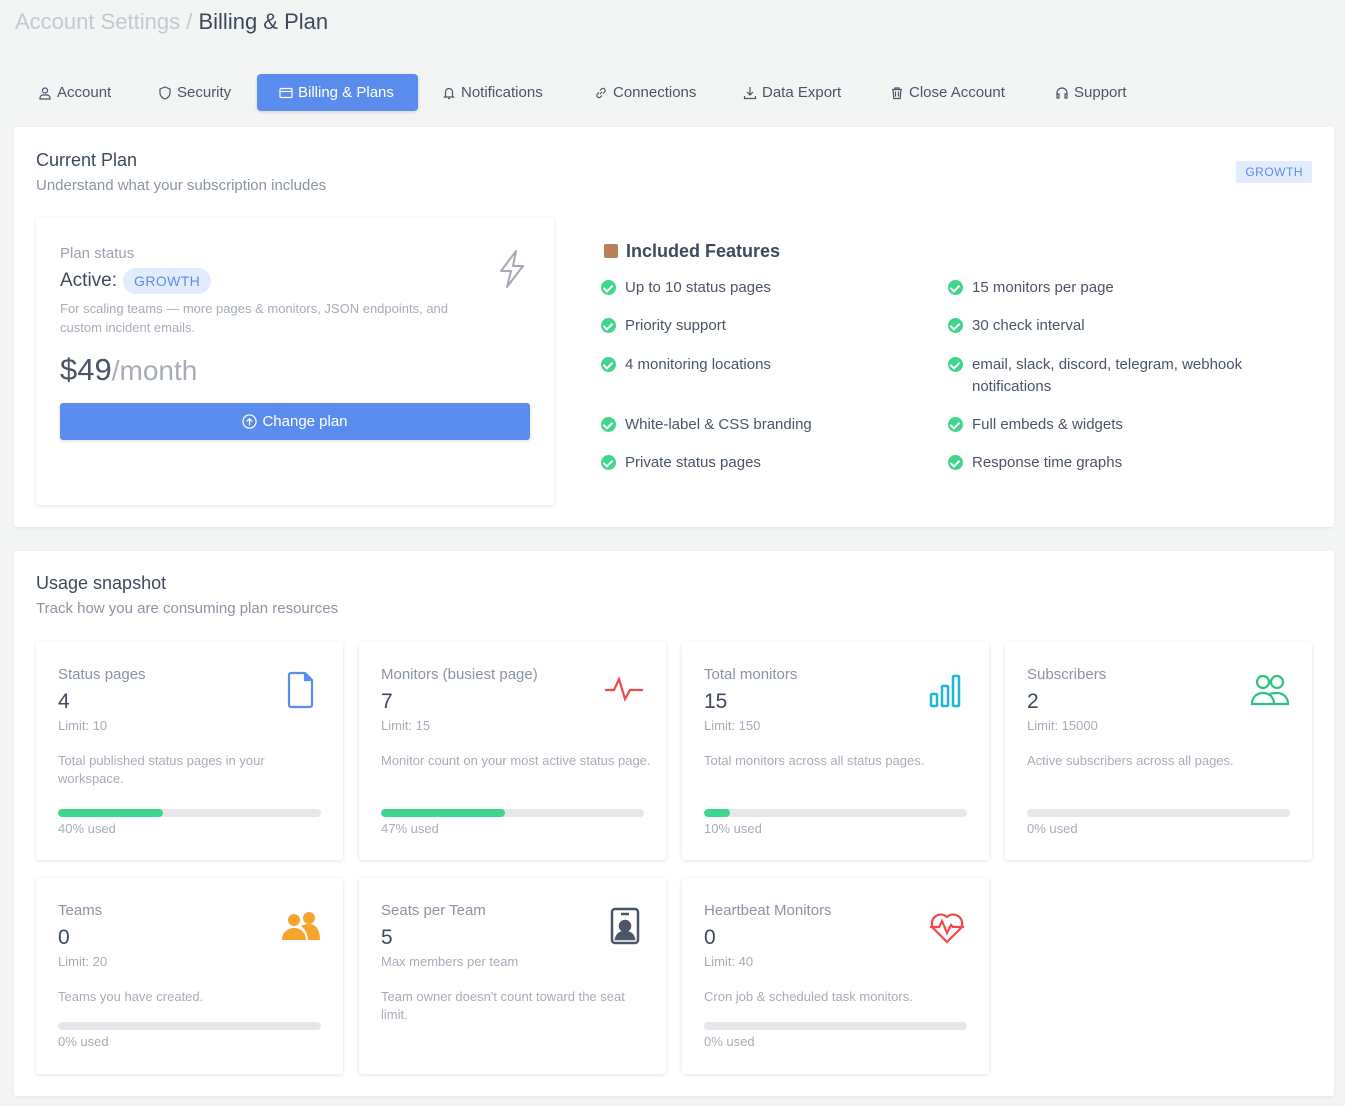 The height and width of the screenshot is (1106, 1345). I want to click on stat-value: 2, so click(1033, 701).